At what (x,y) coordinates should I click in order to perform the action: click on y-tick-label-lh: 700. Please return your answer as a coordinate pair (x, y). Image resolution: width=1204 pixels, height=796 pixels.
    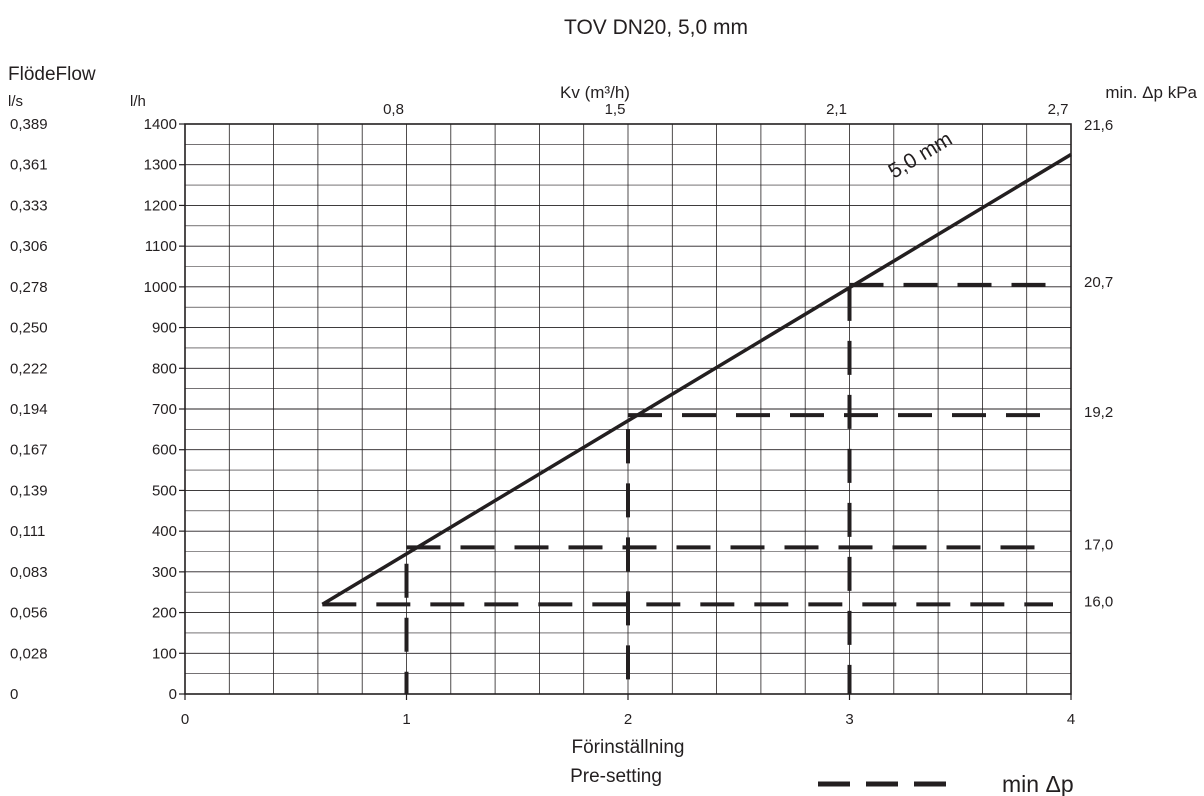
    Looking at the image, I should click on (164, 409).